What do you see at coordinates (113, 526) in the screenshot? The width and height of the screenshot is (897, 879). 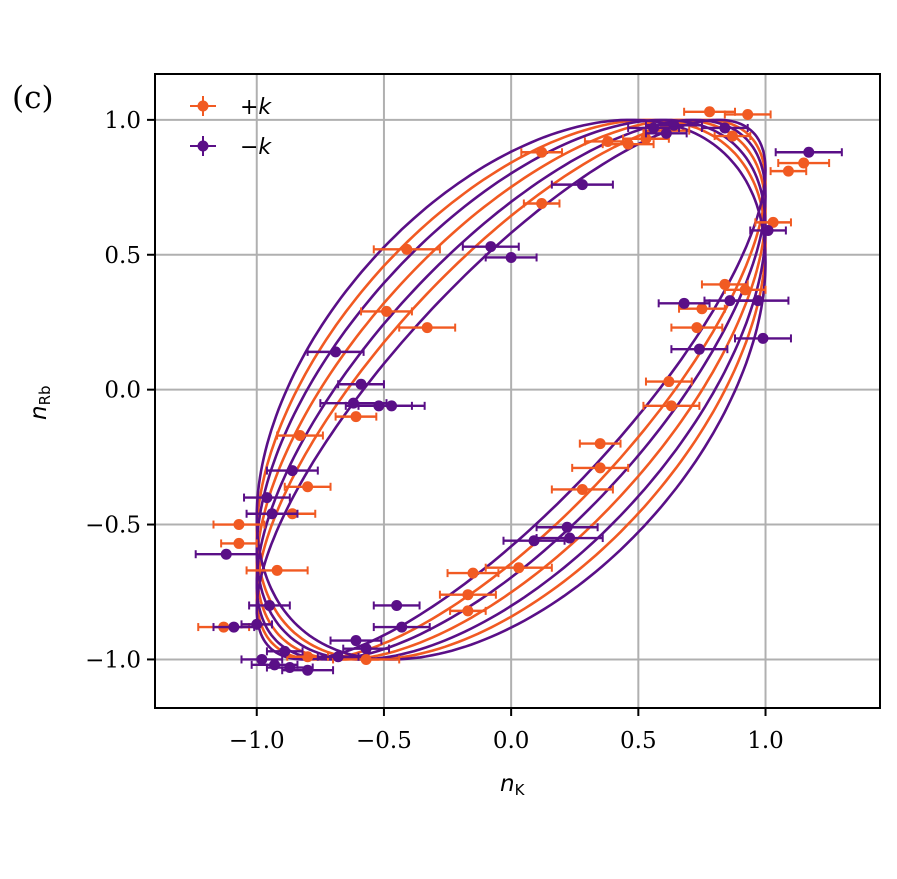 I see `y-tick-label: −0.5` at bounding box center [113, 526].